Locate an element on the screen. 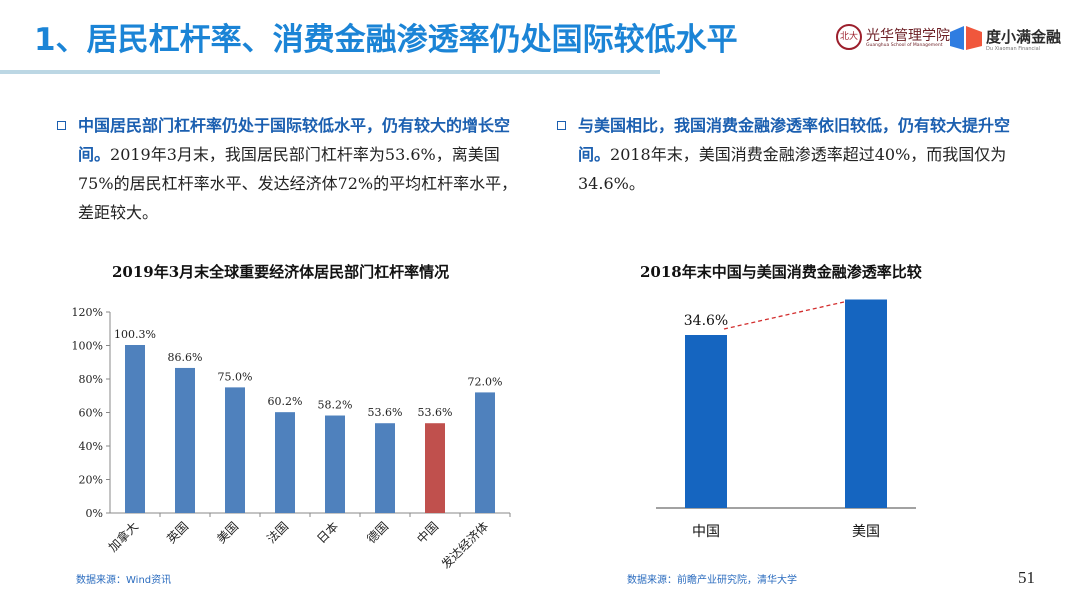  duxiaoman-logo-sub: Du Xiaoman Financial is located at coordinates (1013, 49).